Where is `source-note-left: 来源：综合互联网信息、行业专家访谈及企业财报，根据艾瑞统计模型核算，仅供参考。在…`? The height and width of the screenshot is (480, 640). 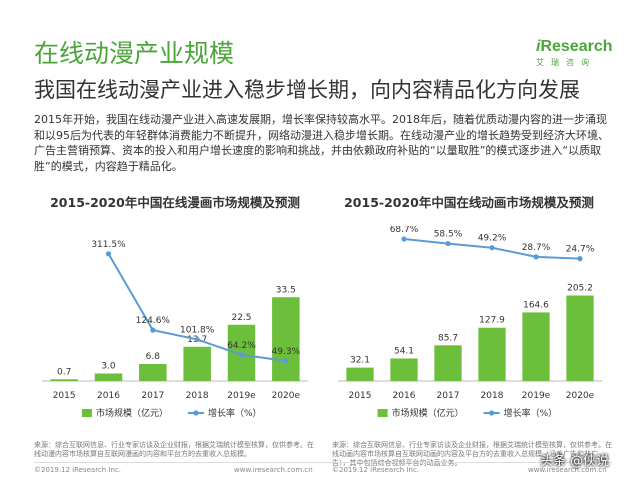
source-note-left: 来源：综合互联网信息、行业专家访谈及企业财报，根据艾瑞统计模型核算，仅供参考。在… is located at coordinates (174, 449).